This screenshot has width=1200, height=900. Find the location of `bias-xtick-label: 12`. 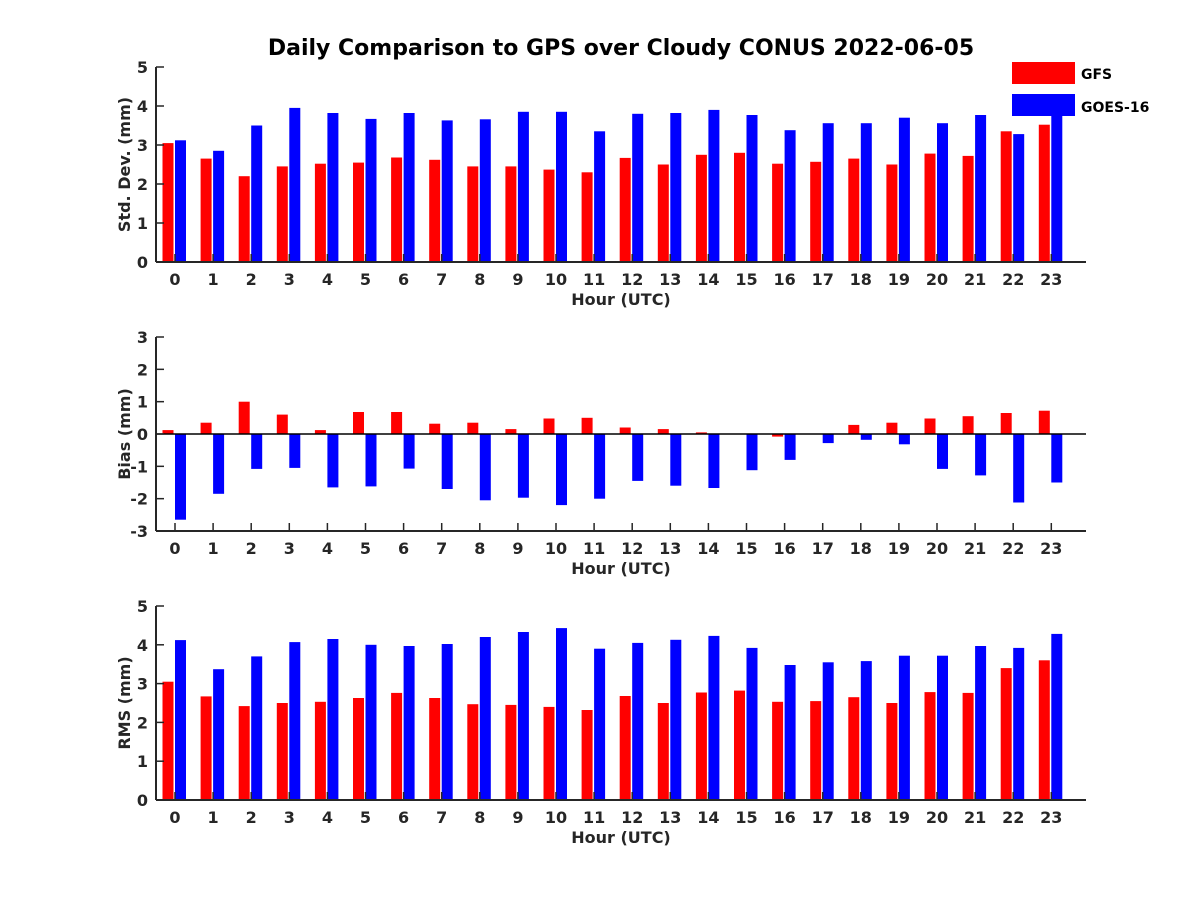

bias-xtick-label: 12 is located at coordinates (632, 548).